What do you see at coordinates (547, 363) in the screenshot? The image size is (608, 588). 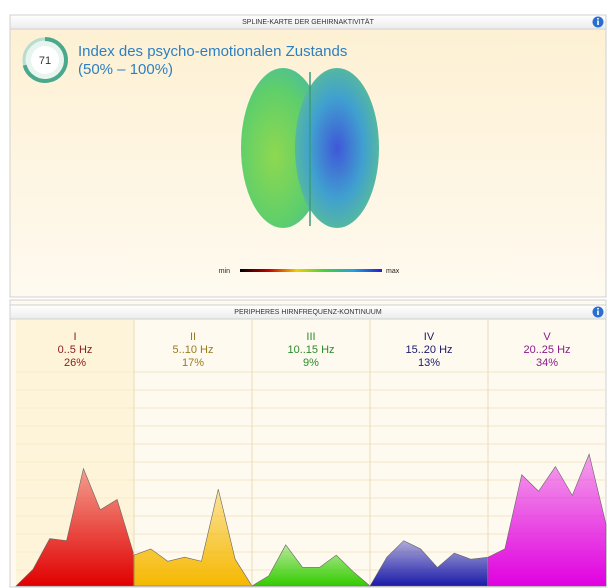 I see `band-percent: 34%` at bounding box center [547, 363].